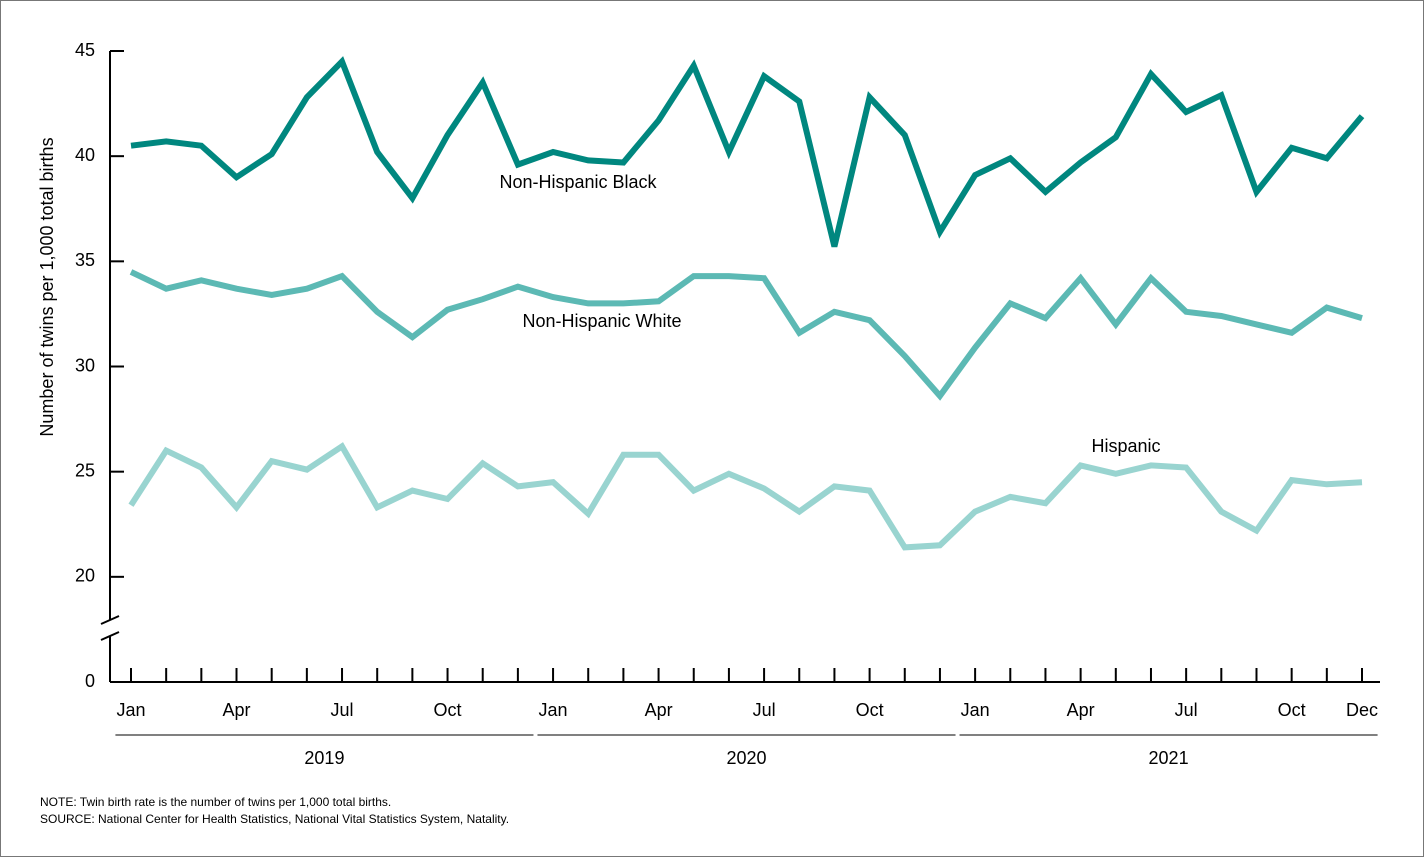  Describe the element at coordinates (1125, 446) in the screenshot. I see `series-label: Hispanic` at that location.